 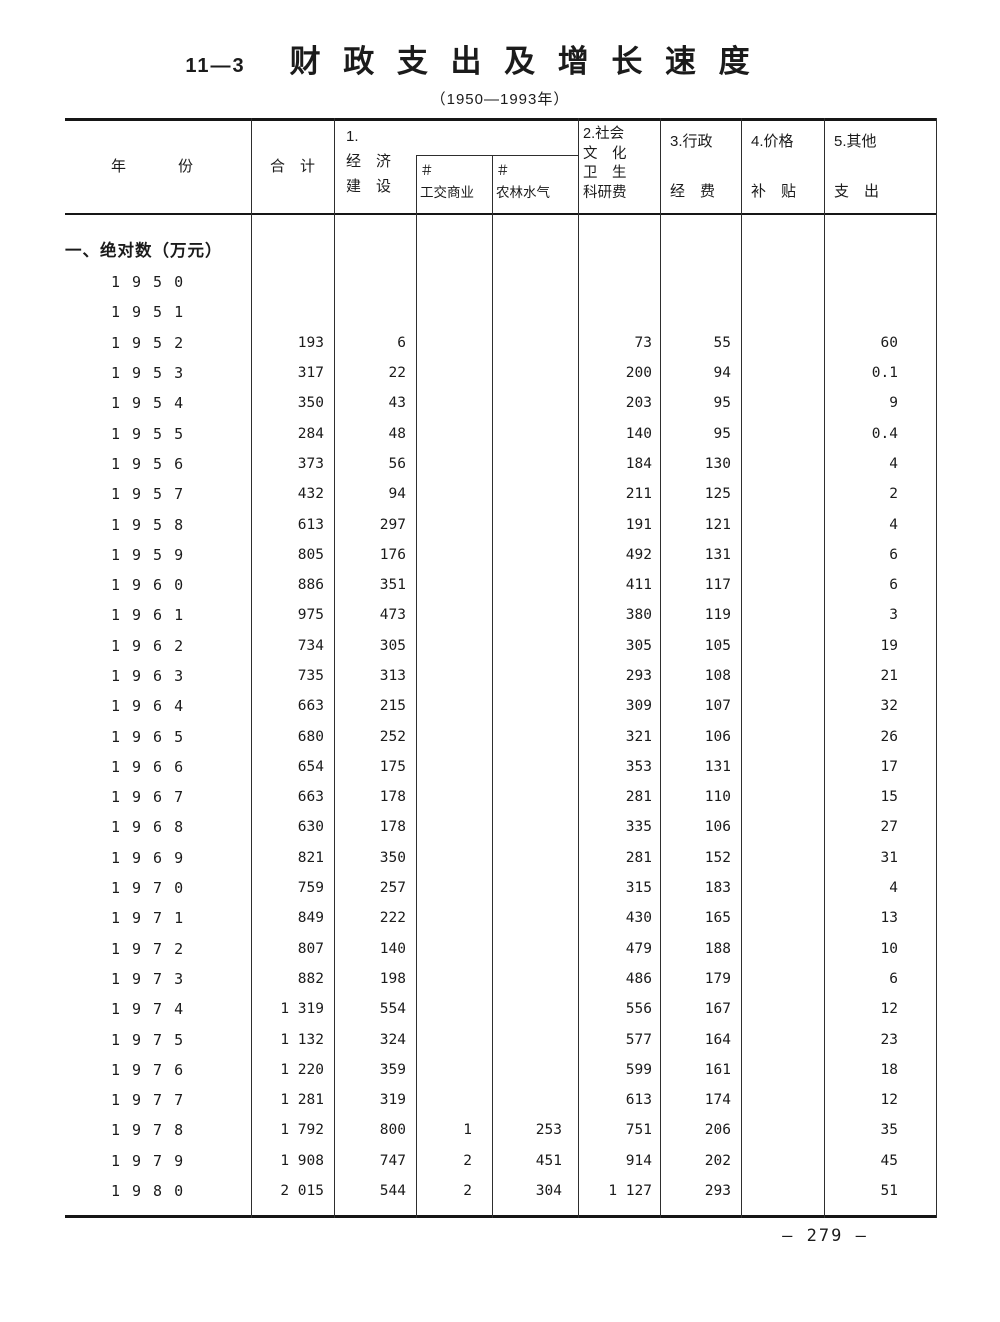 What do you see at coordinates (500, 119) in the screenshot?
I see `table-top-rule` at bounding box center [500, 119].